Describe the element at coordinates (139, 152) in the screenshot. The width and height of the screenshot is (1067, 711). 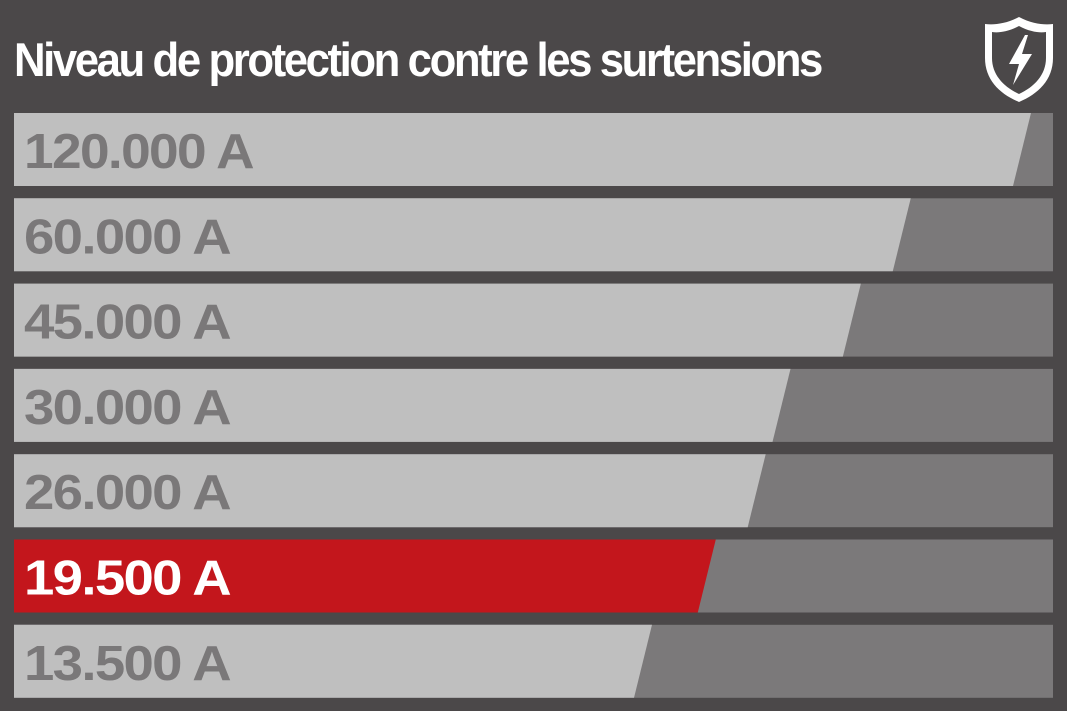
I see `bar-value-label: 120.000 A` at that location.